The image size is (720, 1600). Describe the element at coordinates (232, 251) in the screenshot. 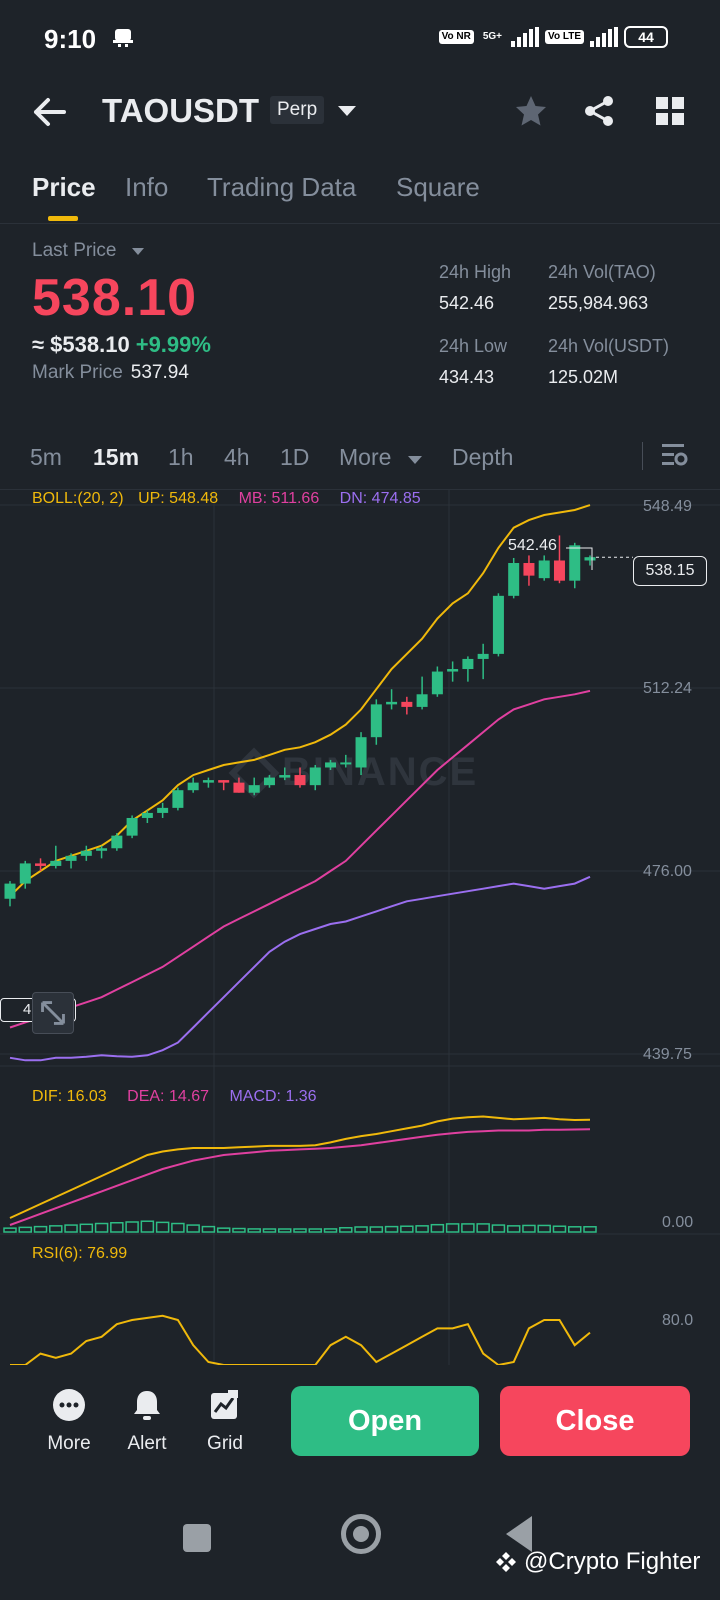

I see `last-price-selector: Last Price` at that location.